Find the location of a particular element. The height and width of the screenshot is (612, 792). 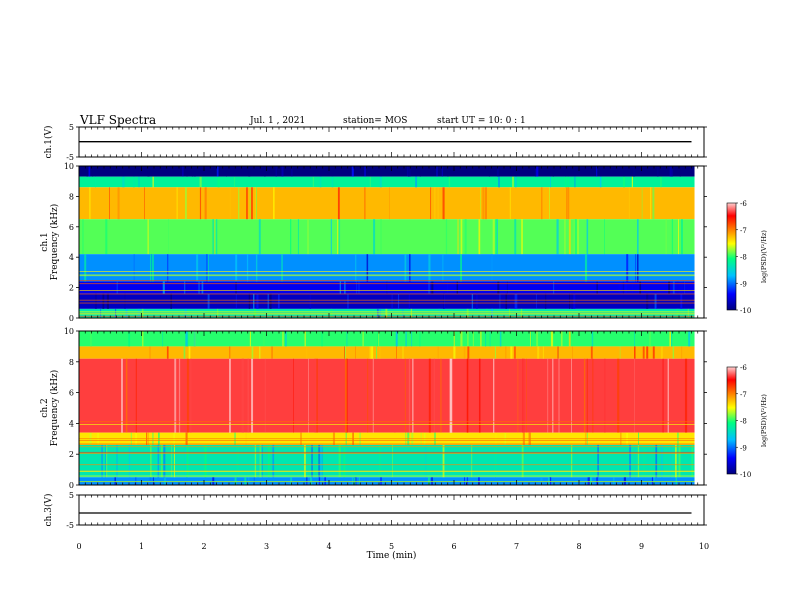

time-xtick-label: 9 is located at coordinates (641, 546).